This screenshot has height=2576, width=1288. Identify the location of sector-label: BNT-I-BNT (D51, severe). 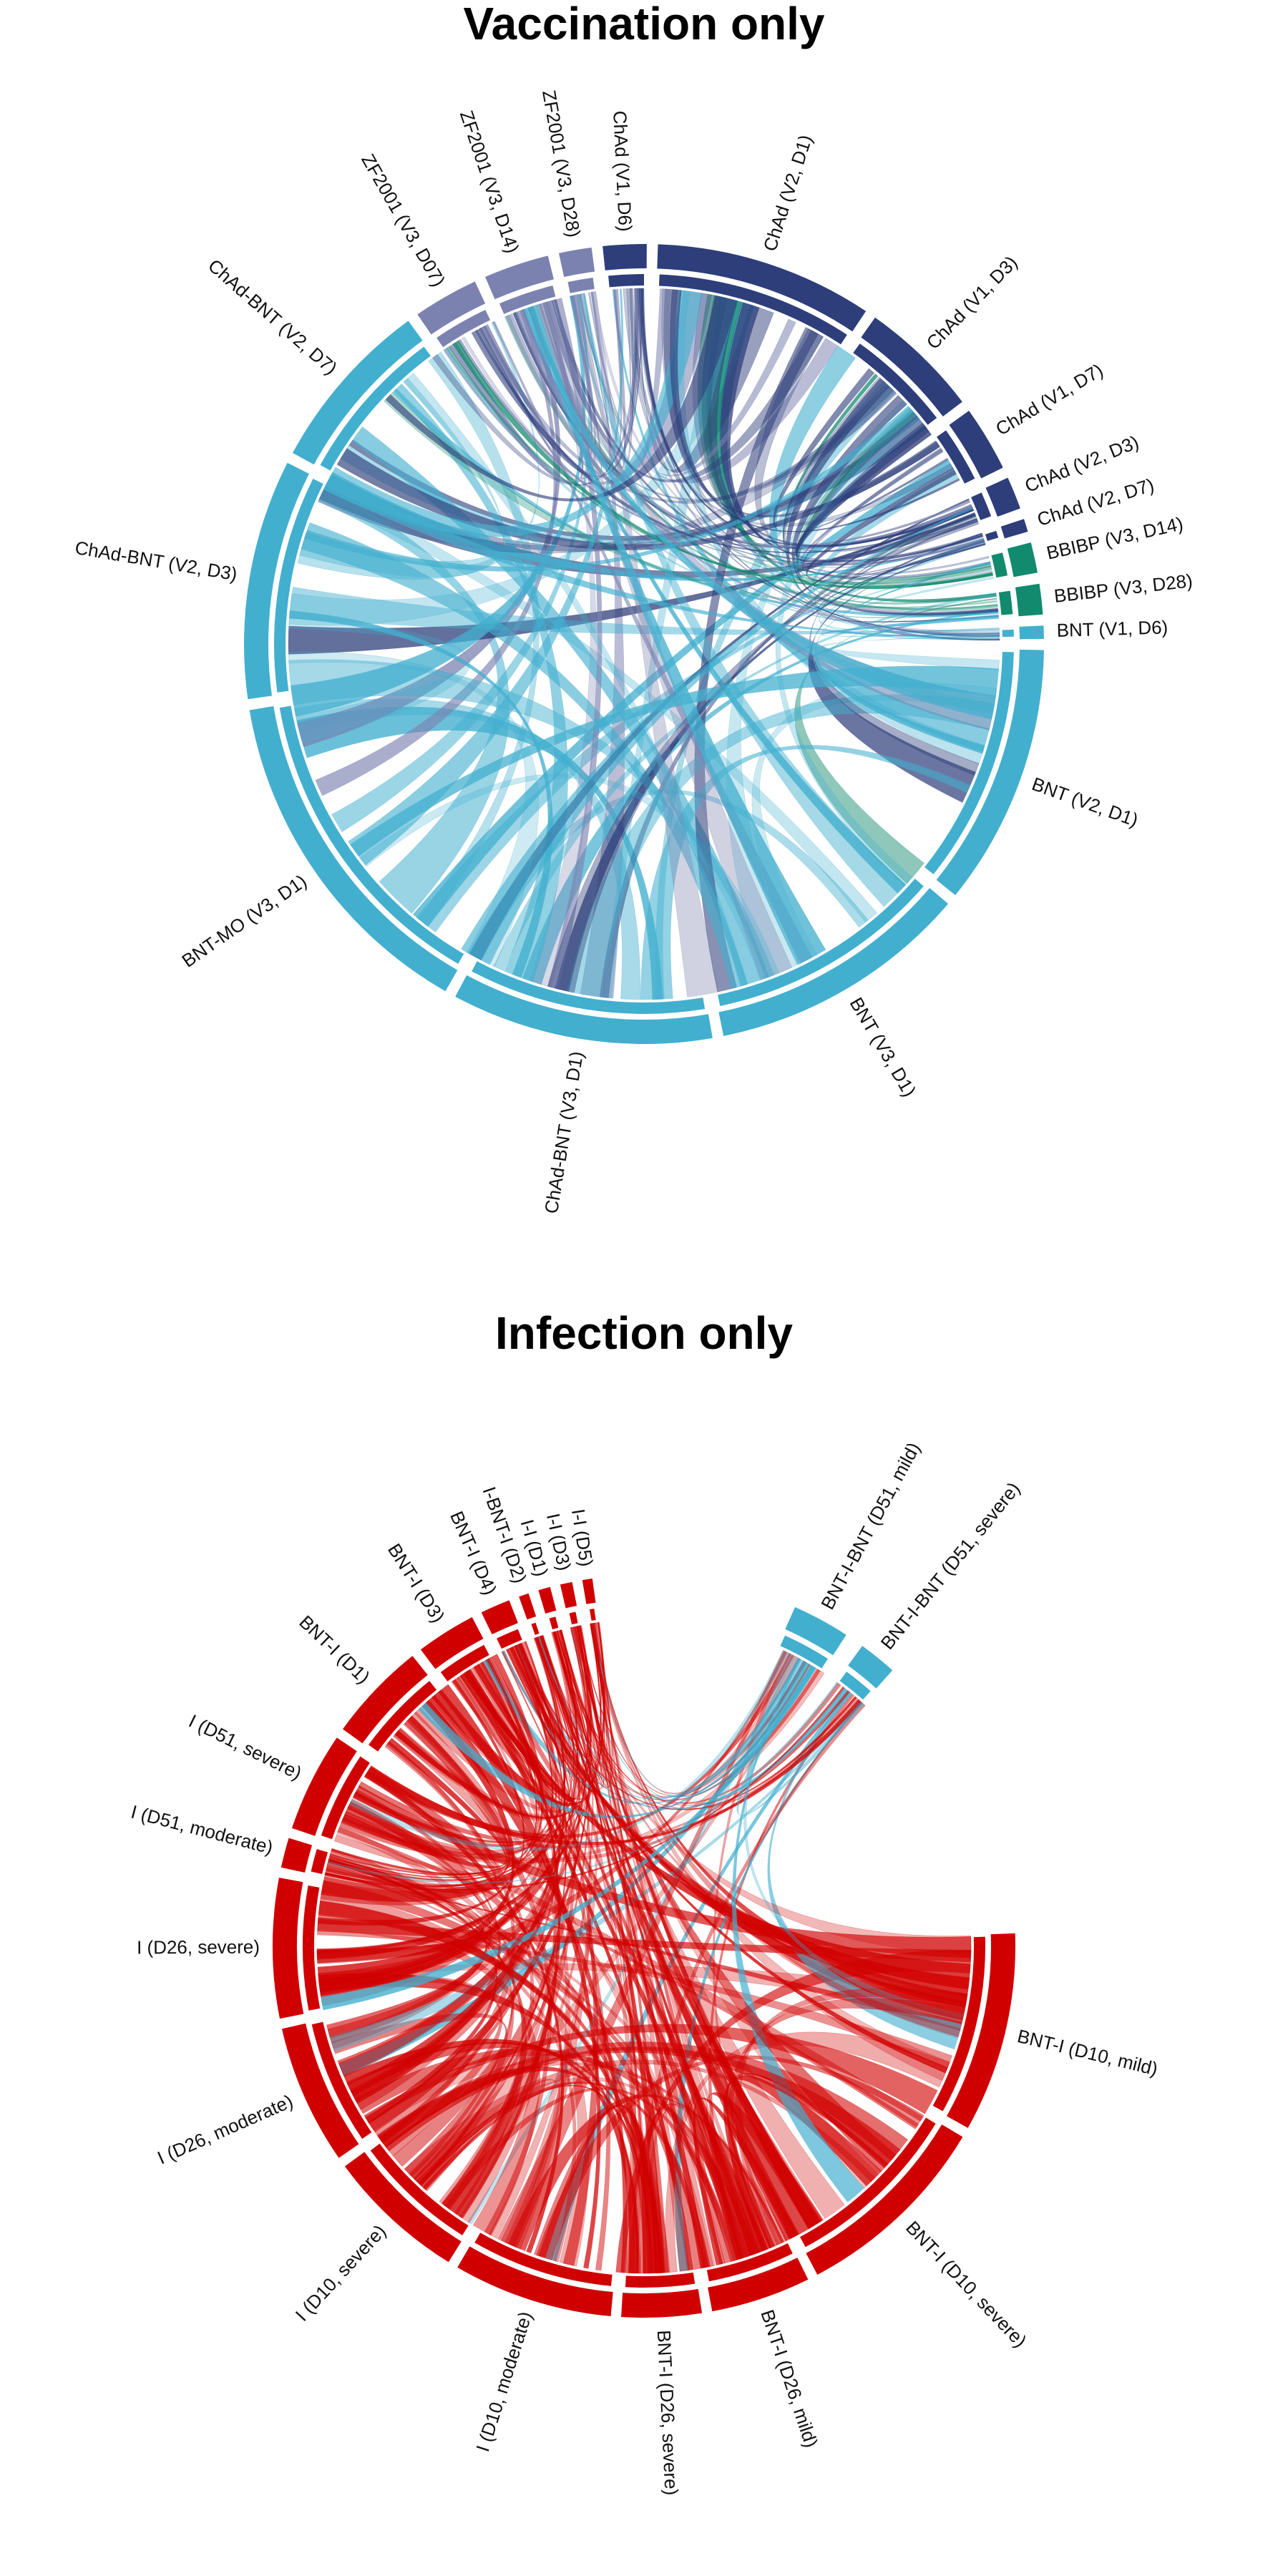
(951, 1565).